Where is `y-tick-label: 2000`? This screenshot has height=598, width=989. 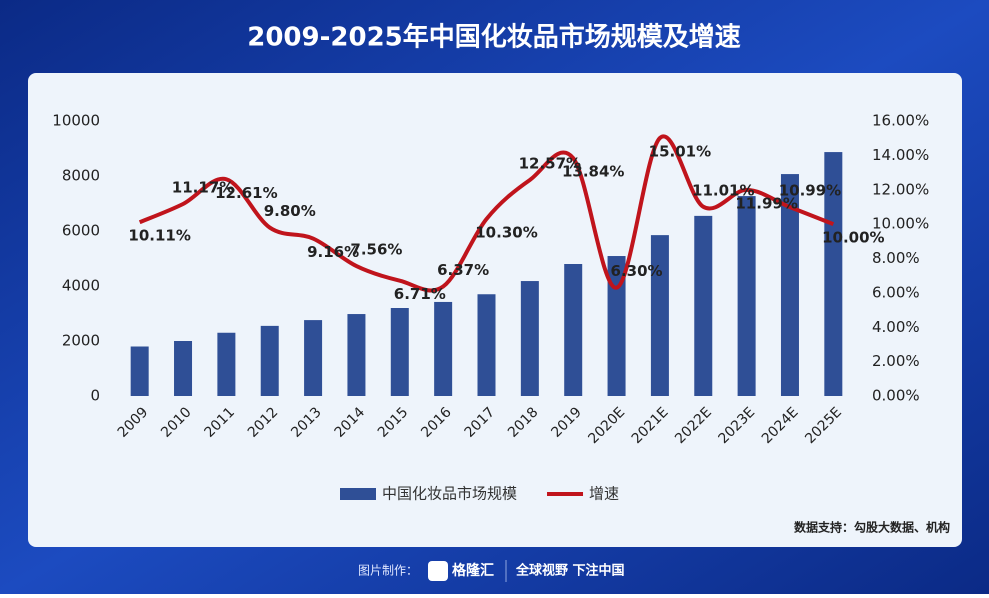
y-tick-label: 2000 is located at coordinates (81, 341).